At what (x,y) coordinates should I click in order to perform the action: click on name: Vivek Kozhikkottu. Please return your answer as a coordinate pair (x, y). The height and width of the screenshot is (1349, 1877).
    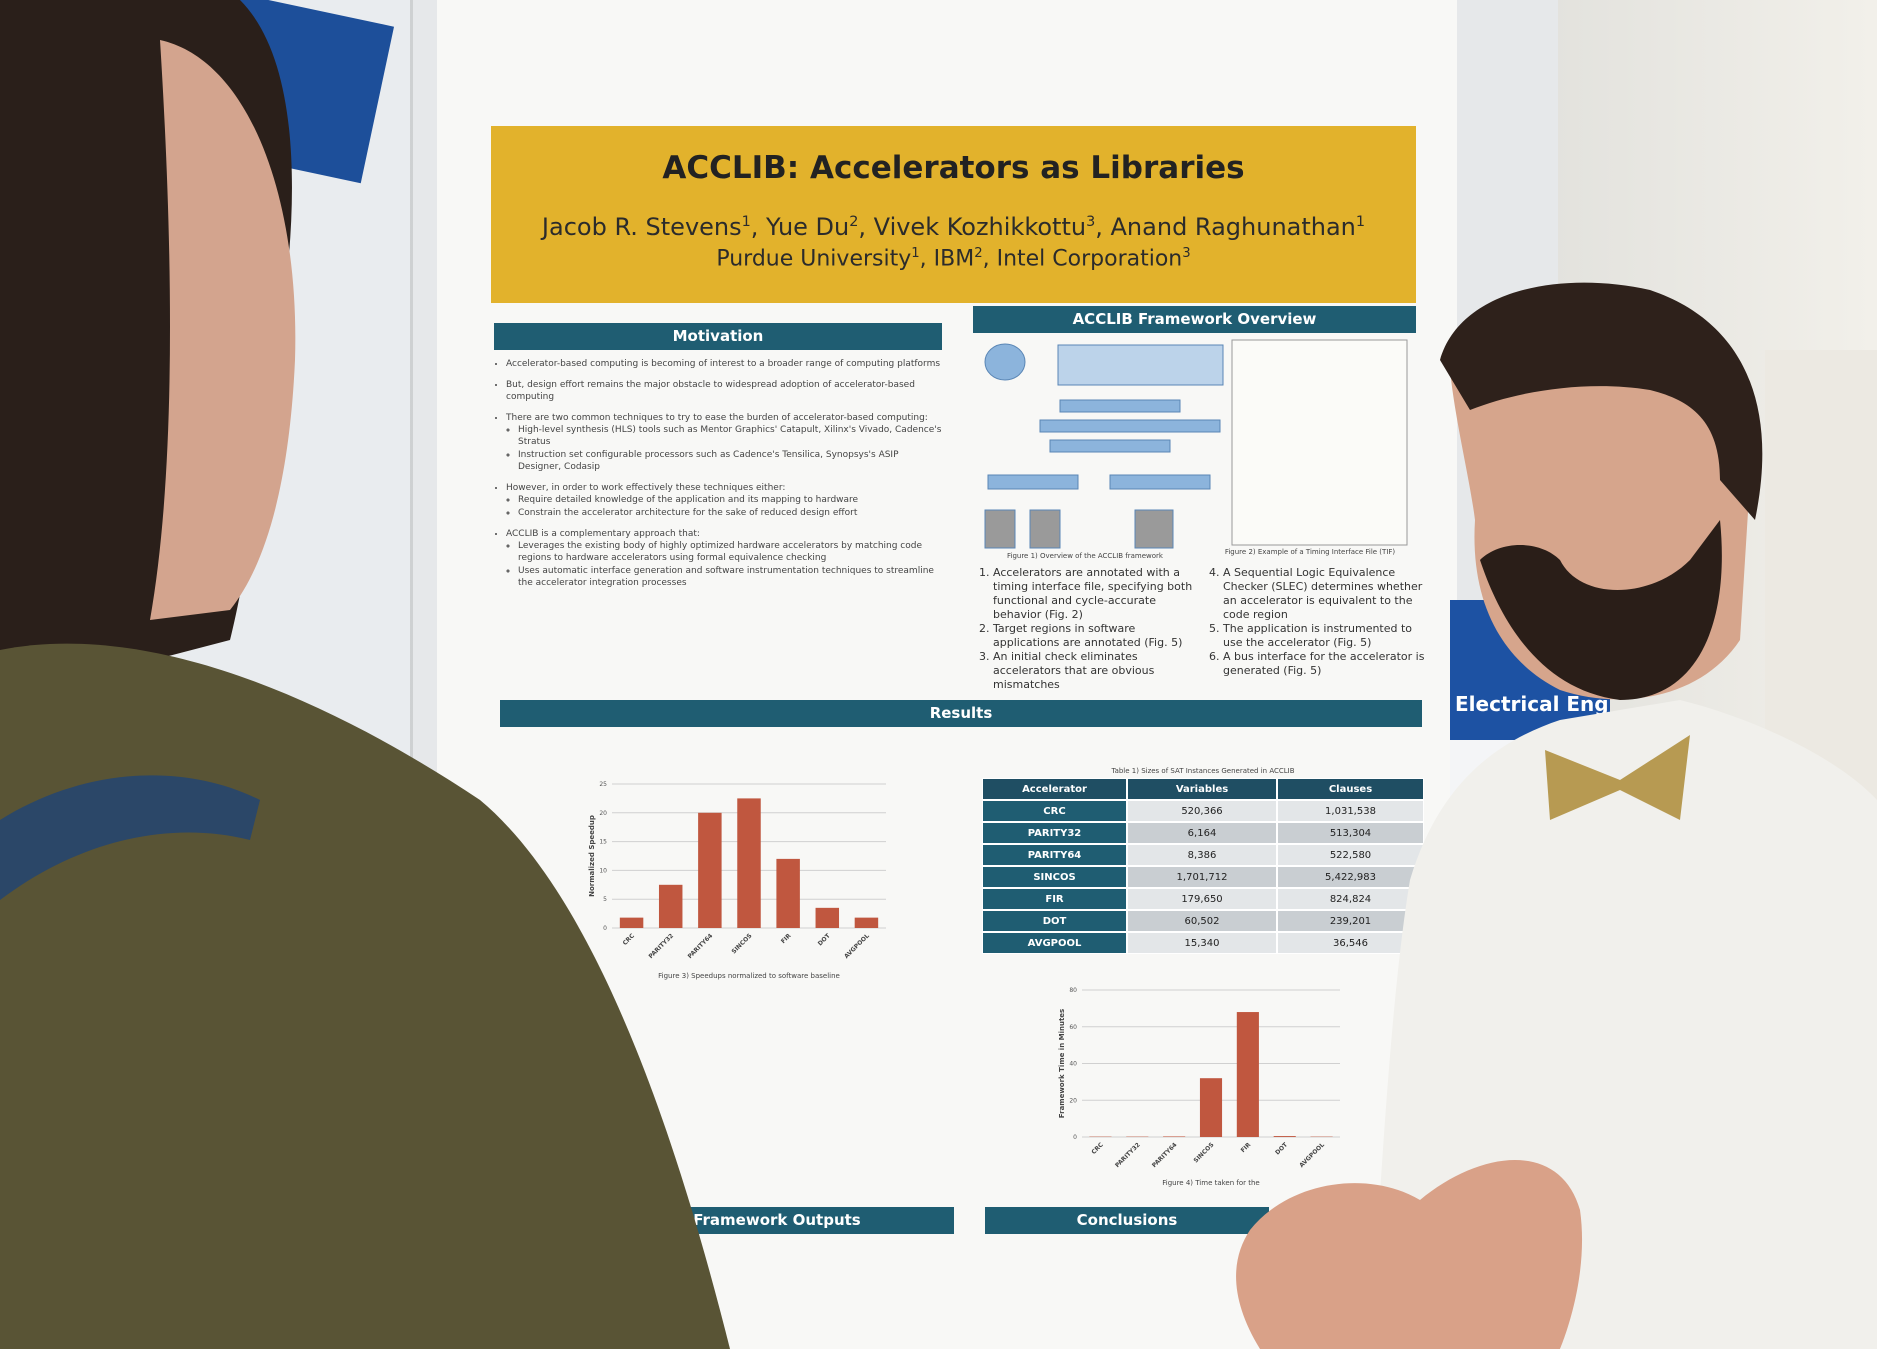
    Looking at the image, I should click on (980, 227).